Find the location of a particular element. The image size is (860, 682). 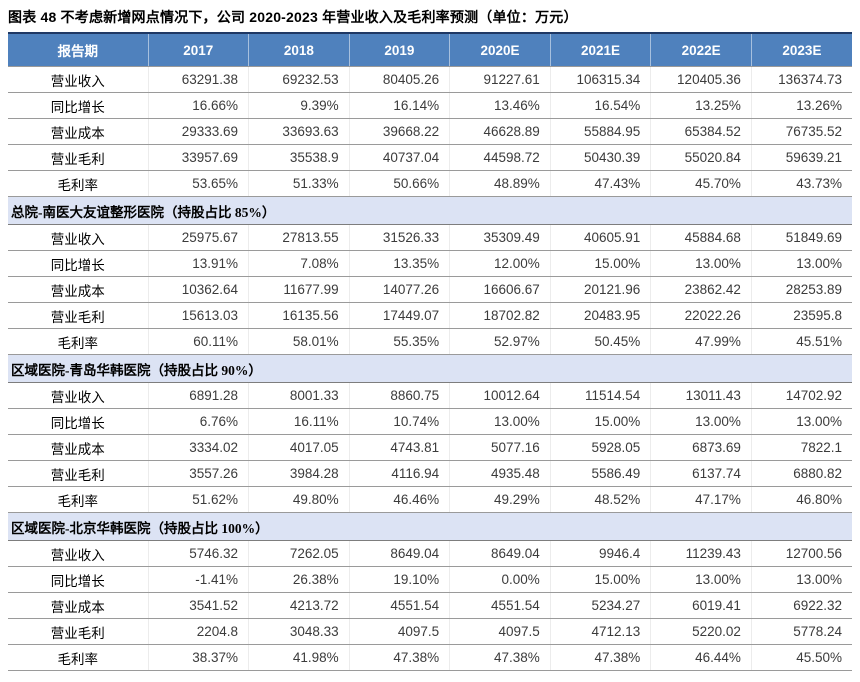

value-cell: 6880.82 is located at coordinates (801, 473).